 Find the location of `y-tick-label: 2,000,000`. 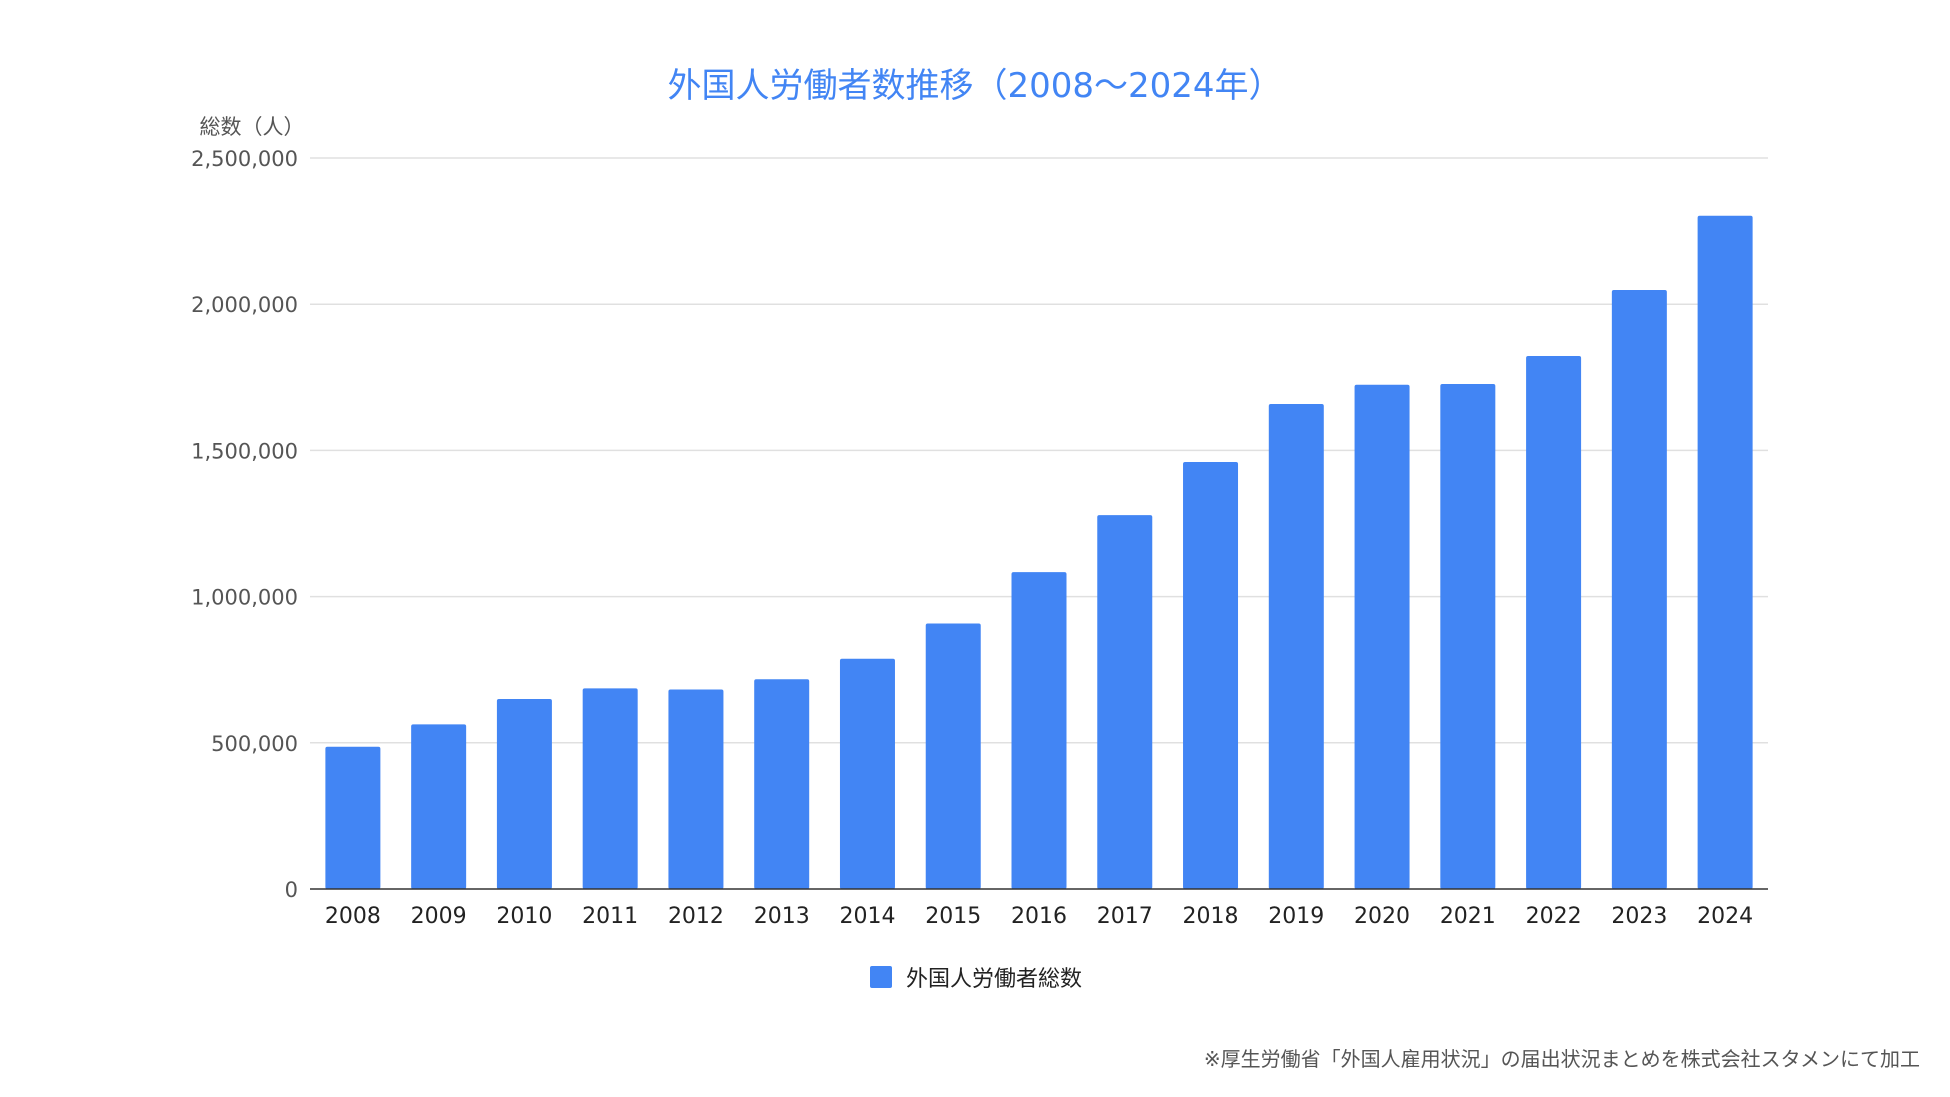

y-tick-label: 2,000,000 is located at coordinates (244, 305).